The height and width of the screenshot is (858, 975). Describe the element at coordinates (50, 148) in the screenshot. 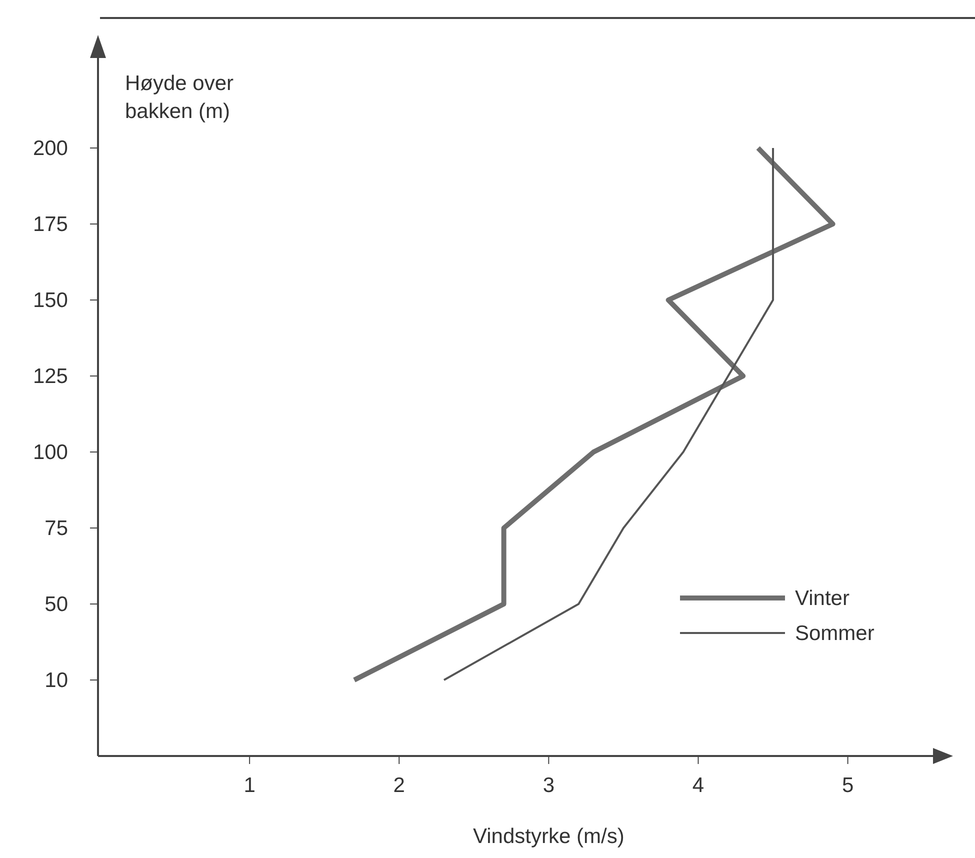

I see `y-tick-label: 200` at that location.